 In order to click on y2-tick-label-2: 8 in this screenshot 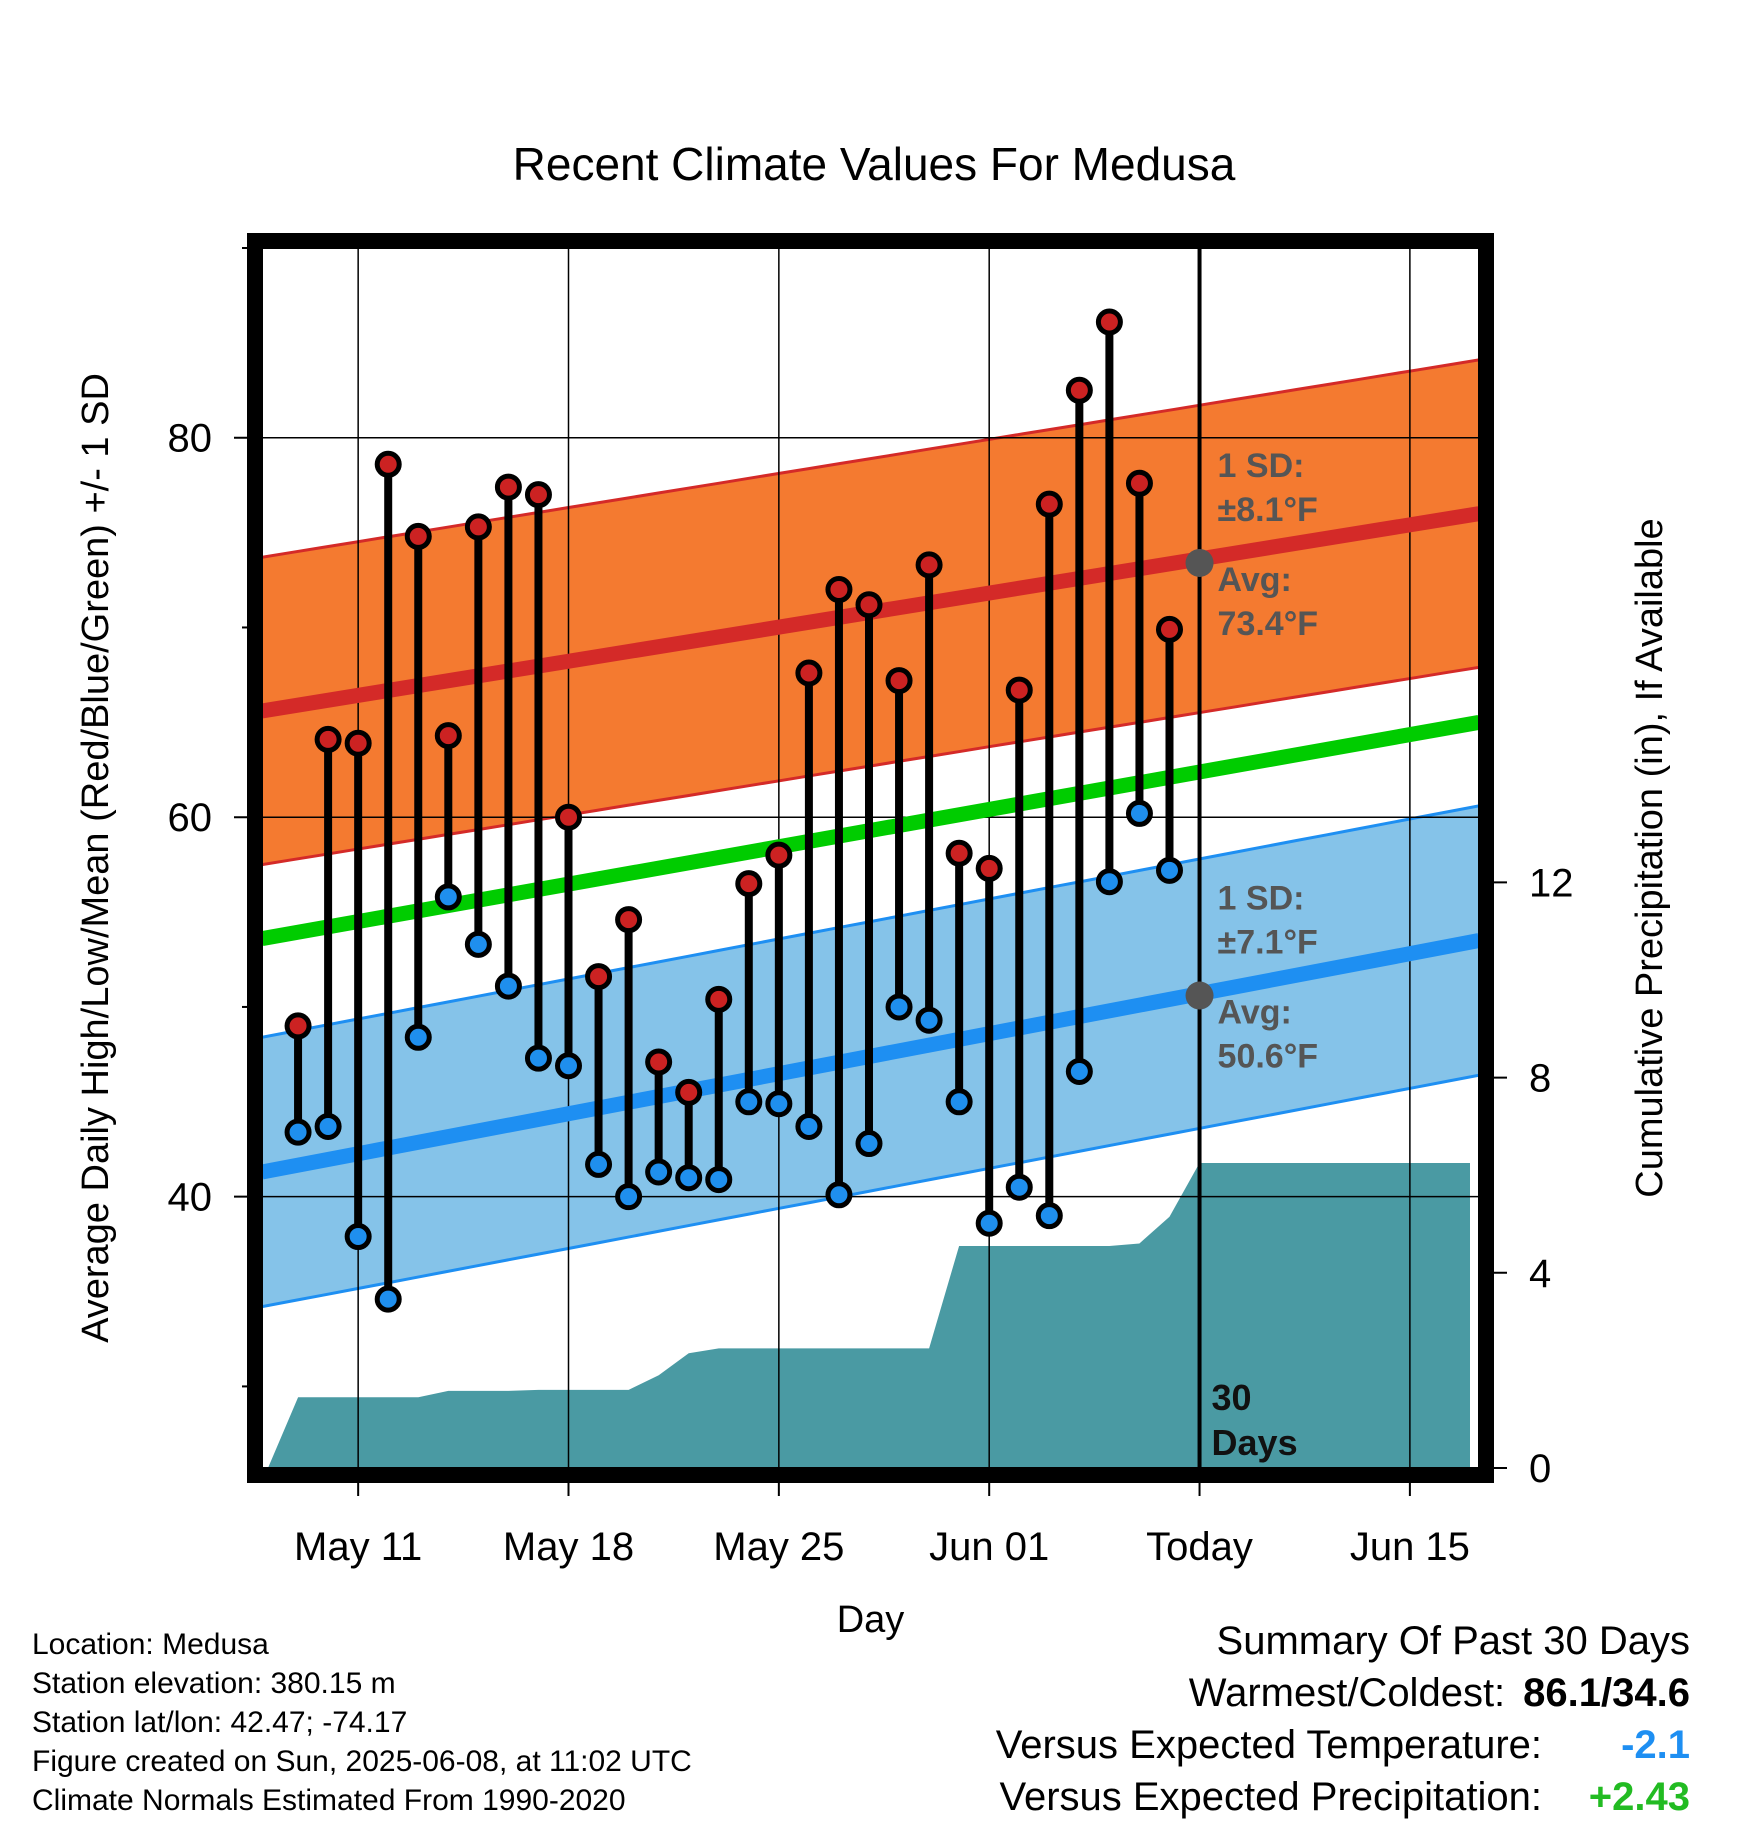, I will do `click(1540, 1079)`.